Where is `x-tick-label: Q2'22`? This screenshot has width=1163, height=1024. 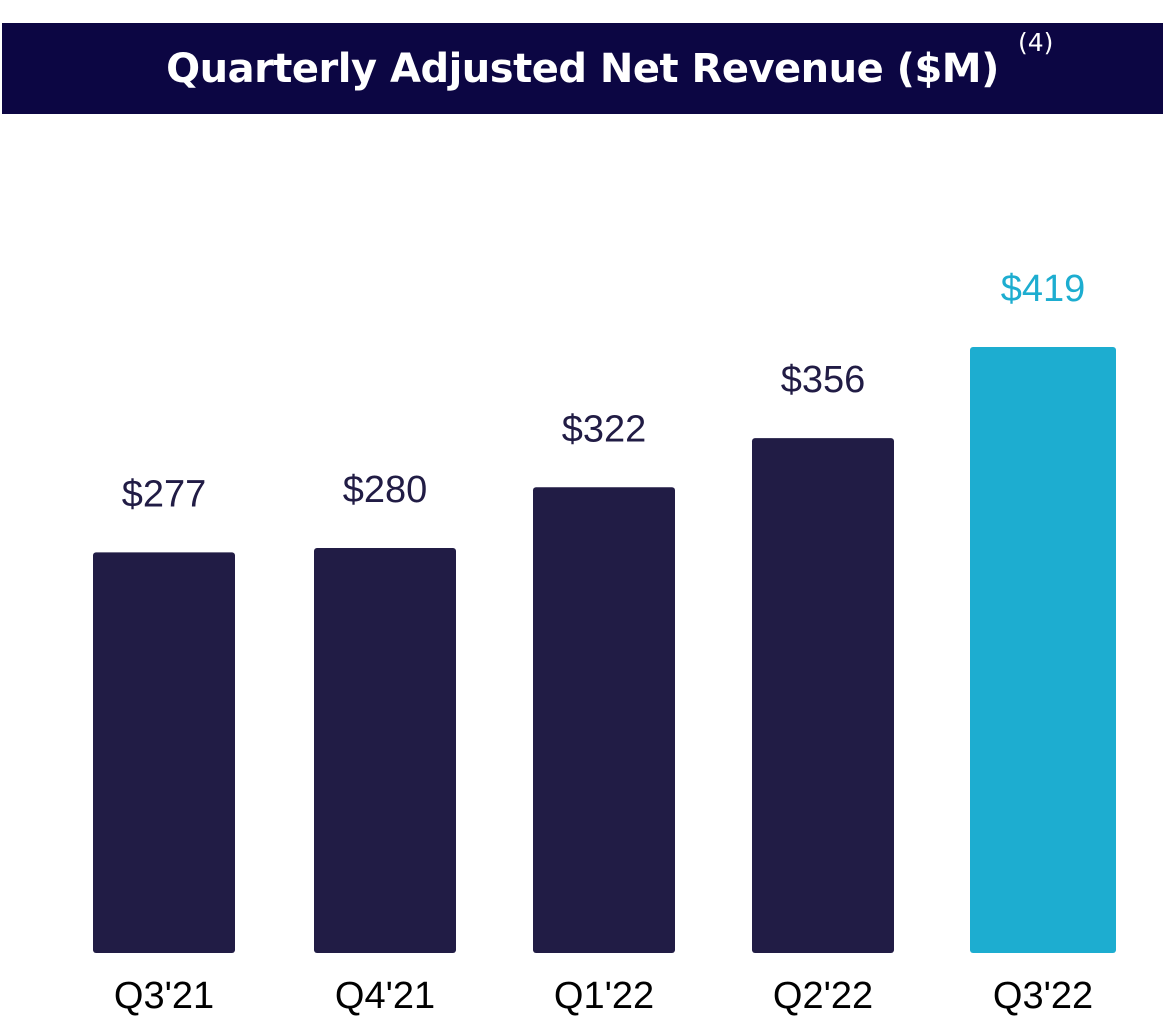
x-tick-label: Q2'22 is located at coordinates (823, 996).